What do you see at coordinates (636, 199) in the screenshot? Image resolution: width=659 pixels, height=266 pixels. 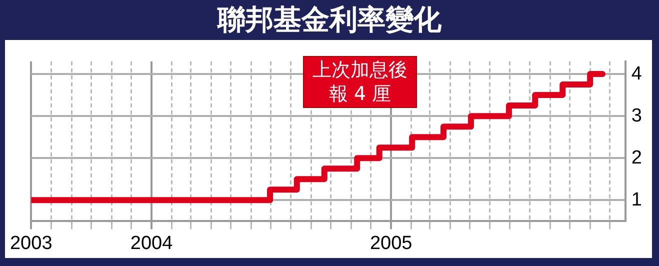 I see `y-tick-label: 1` at bounding box center [636, 199].